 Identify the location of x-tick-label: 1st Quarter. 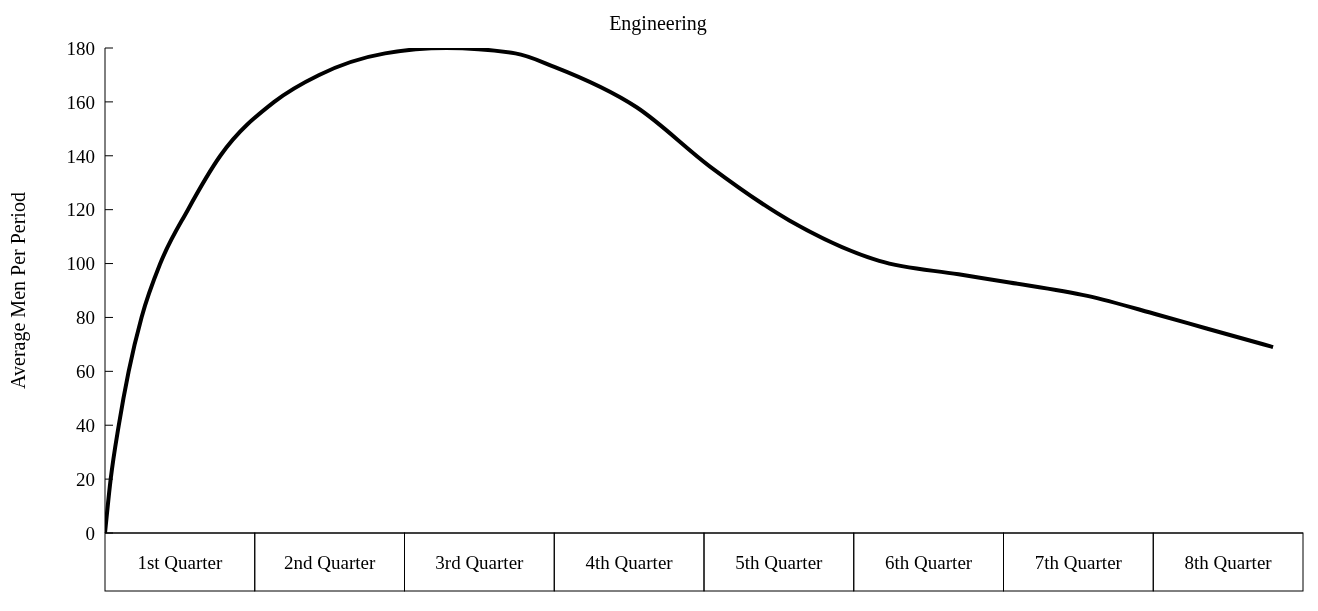
(180, 562).